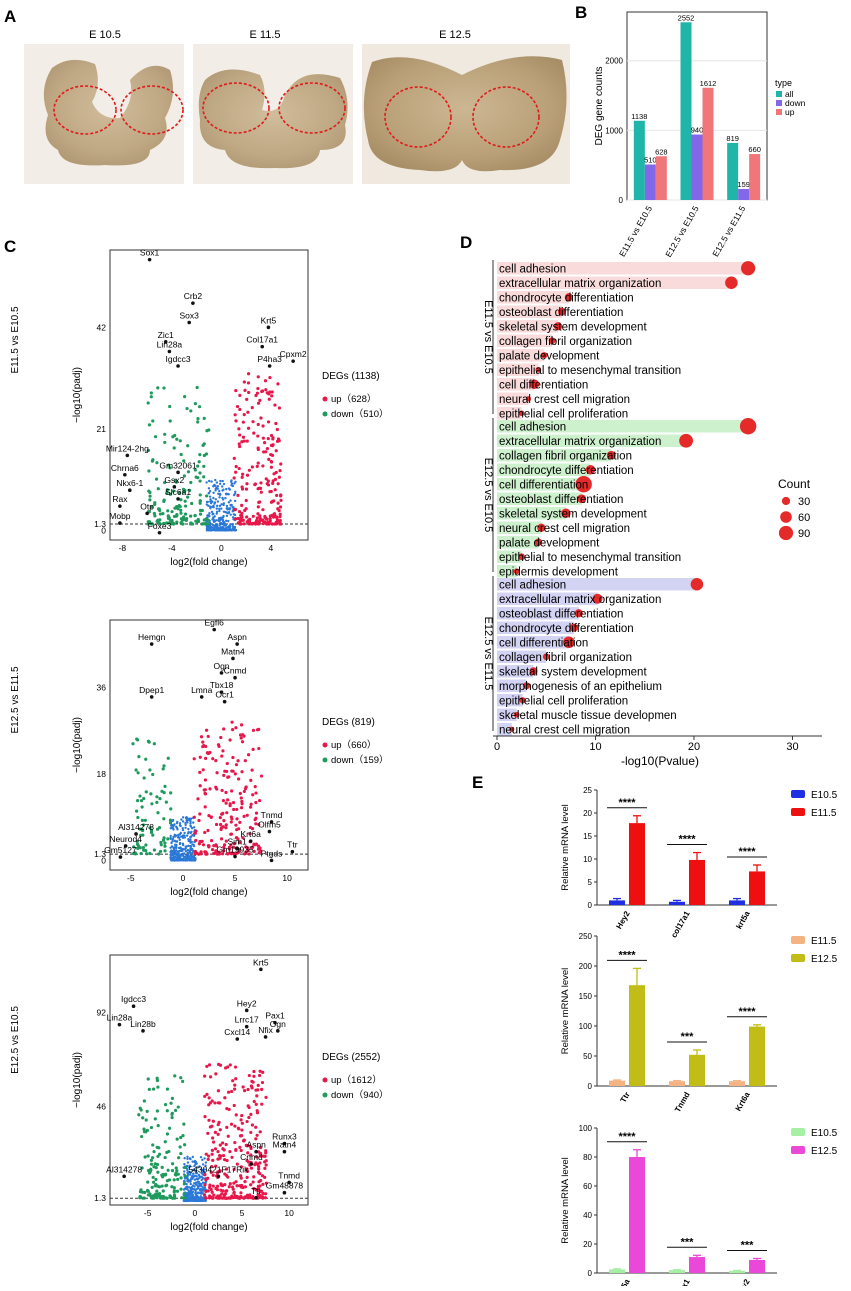  I want to click on y-tick-label: 1.3, so click(100, 524).